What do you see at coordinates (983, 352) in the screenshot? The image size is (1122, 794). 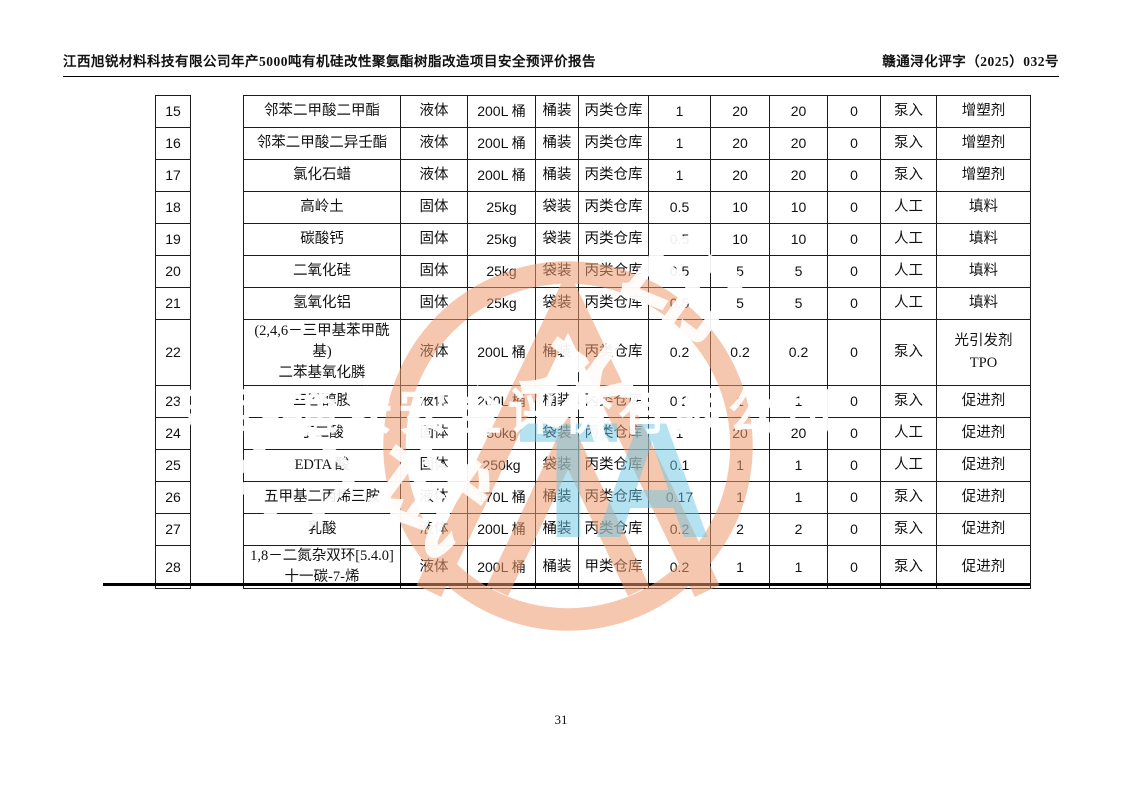 I see `cell-purpose: 光引发剂 TPO` at bounding box center [983, 352].